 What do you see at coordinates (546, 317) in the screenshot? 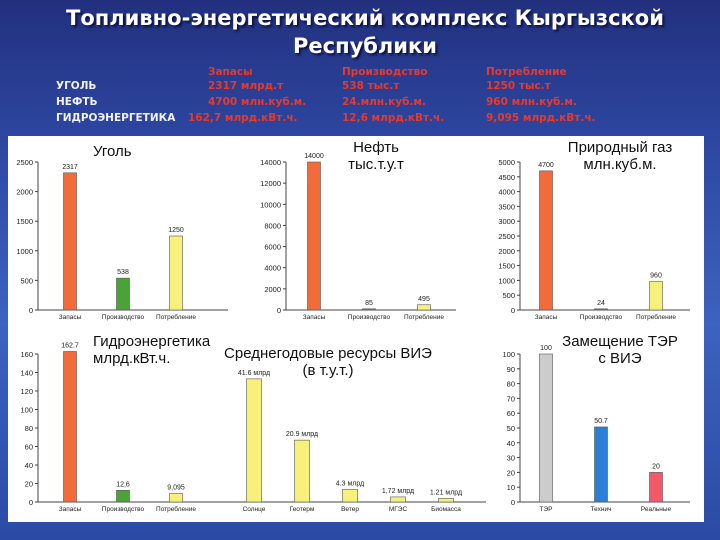
I see `chart-3-category-1: Запасы` at bounding box center [546, 317].